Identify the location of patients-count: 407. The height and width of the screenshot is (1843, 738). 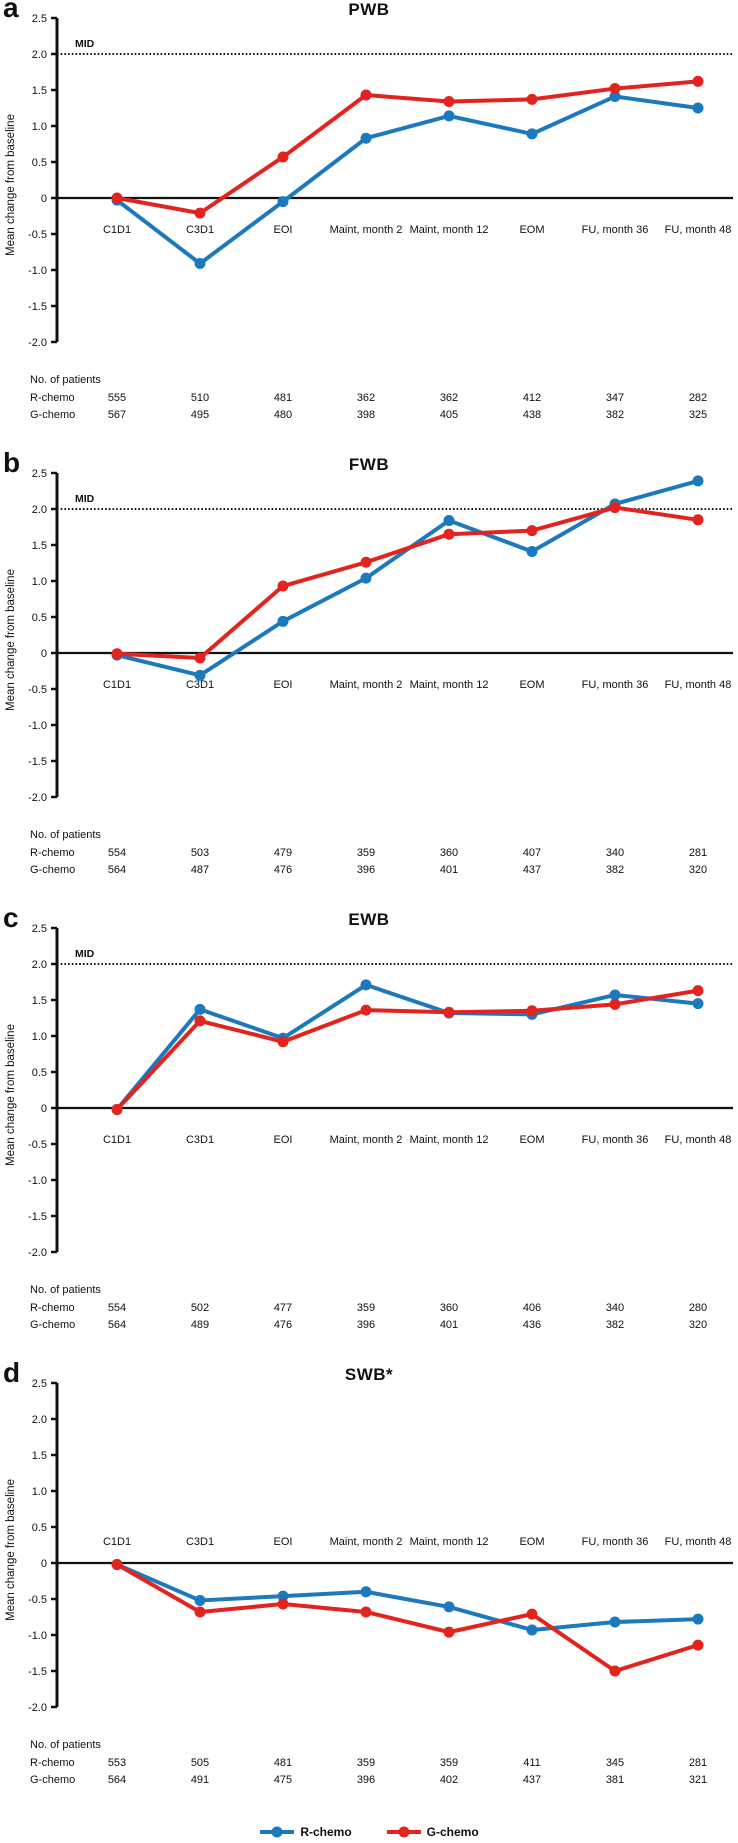
(532, 853).